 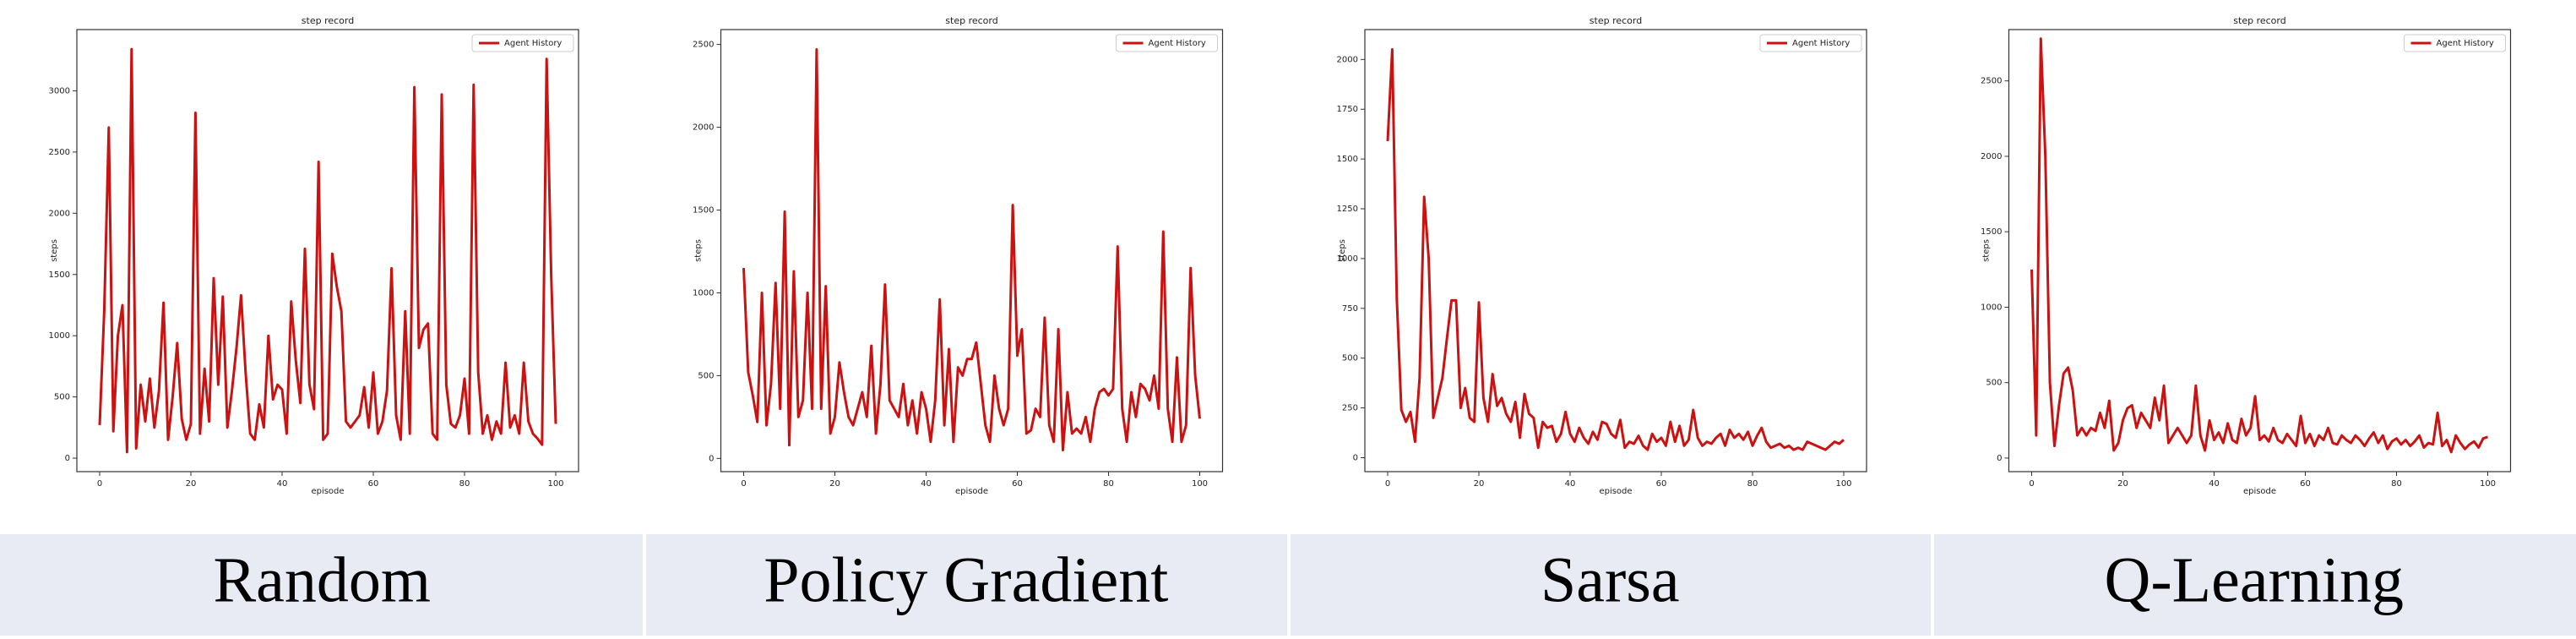 What do you see at coordinates (322, 579) in the screenshot?
I see `panel-caption: Random` at bounding box center [322, 579].